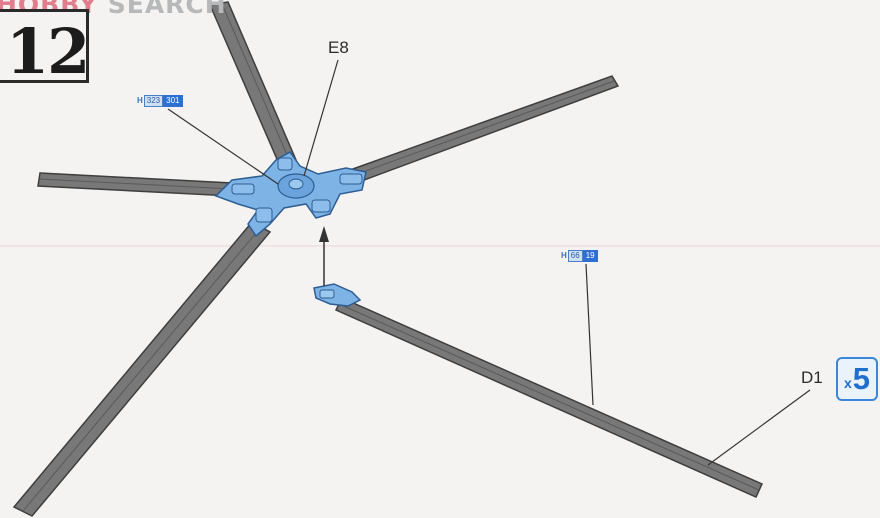 The width and height of the screenshot is (880, 518). I want to click on color-code-2: H 66 19, so click(579, 255).